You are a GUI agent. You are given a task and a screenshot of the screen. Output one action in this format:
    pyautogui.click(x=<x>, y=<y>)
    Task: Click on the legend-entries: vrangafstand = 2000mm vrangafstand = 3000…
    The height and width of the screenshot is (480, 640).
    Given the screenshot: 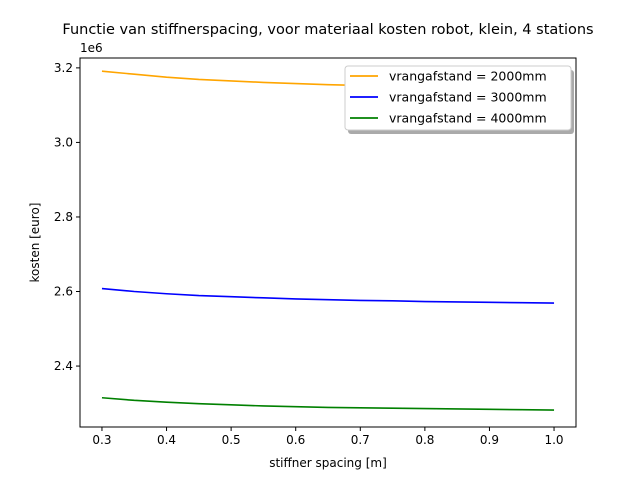 What is the action you would take?
    pyautogui.click(x=448, y=97)
    